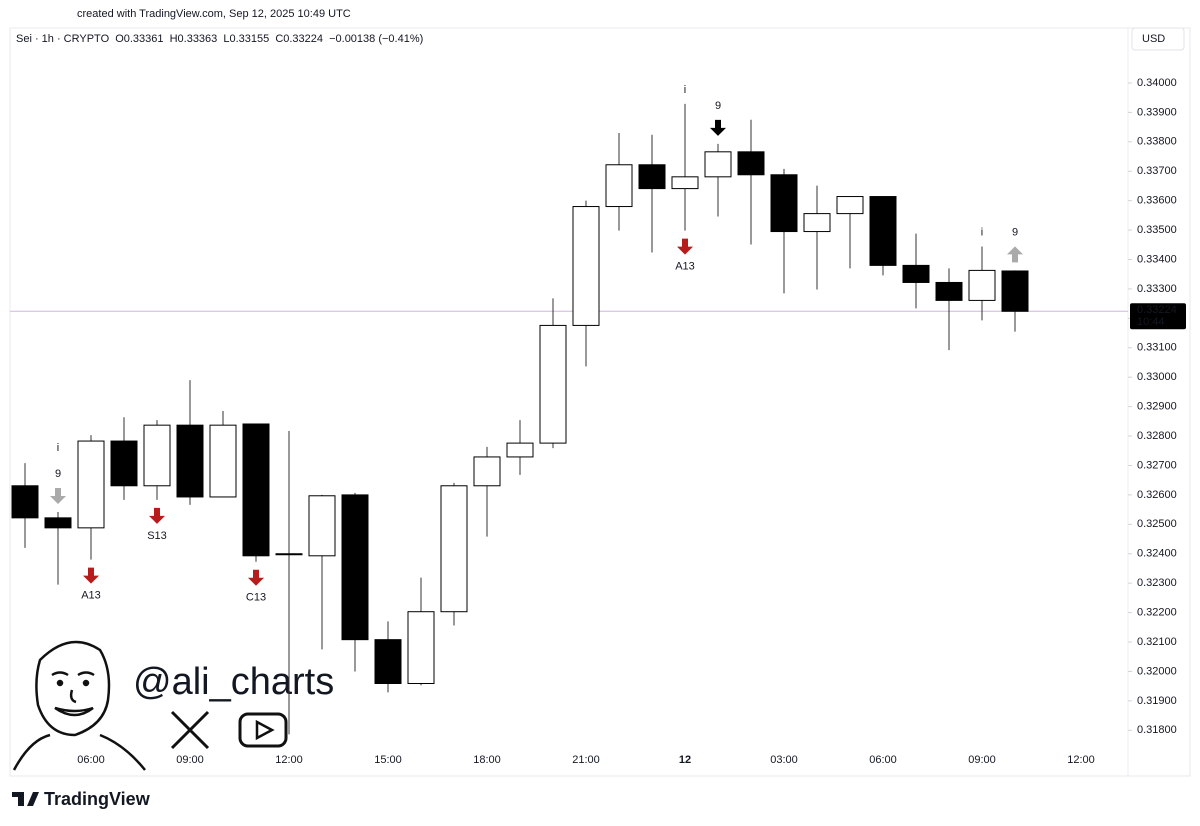 The image size is (1200, 826). Describe the element at coordinates (246, 39) in the screenshot. I see `legend-low: L0.33155` at that location.